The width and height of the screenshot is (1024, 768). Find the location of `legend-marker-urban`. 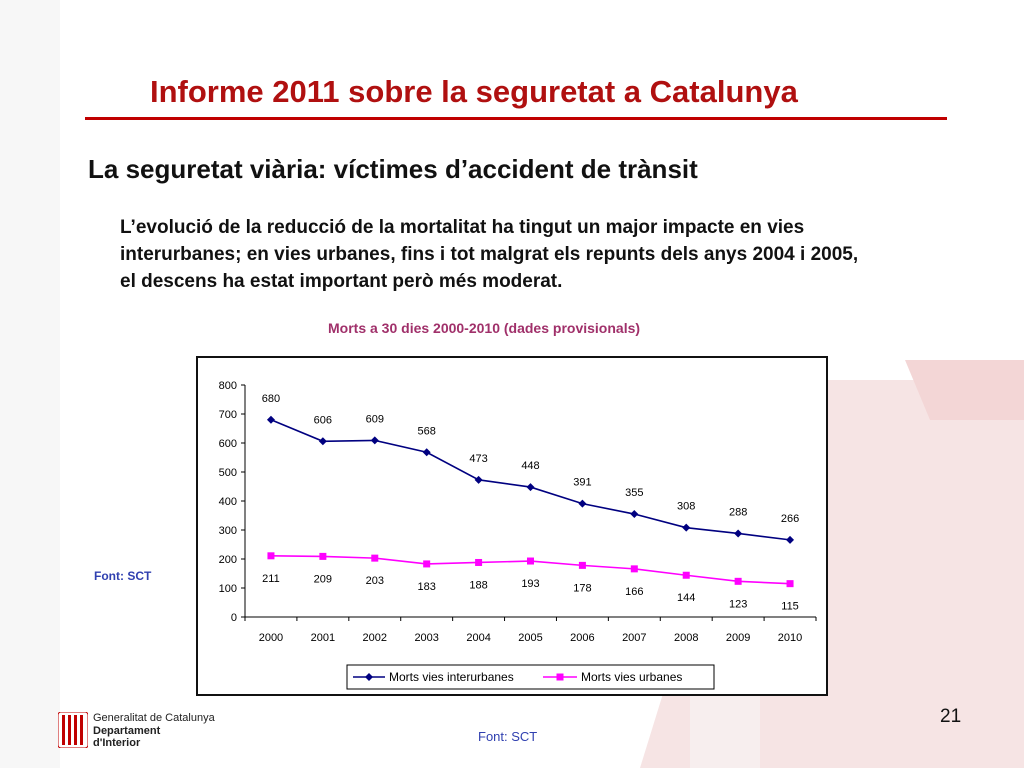

legend-marker-urban is located at coordinates (560, 677).